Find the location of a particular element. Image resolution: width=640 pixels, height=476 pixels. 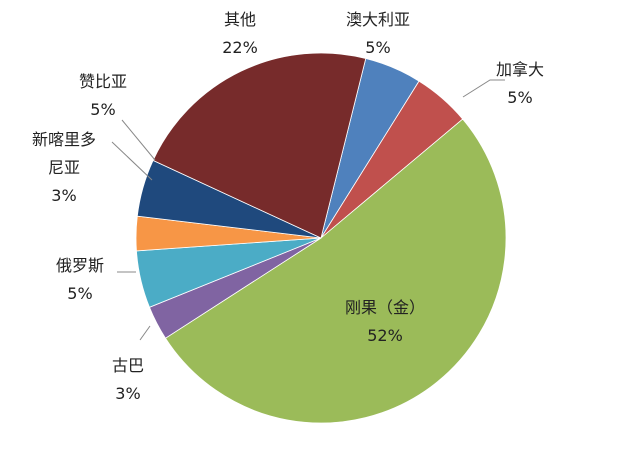

data-label: 其他 22% is located at coordinates (240, 34).